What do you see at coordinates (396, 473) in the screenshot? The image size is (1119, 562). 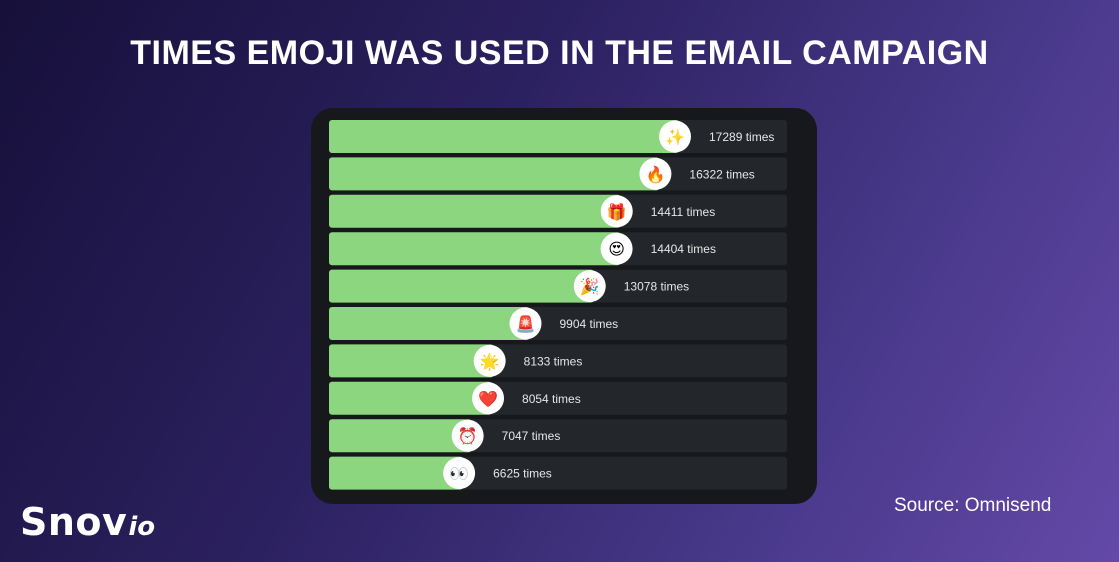 I see `bar-eyes` at bounding box center [396, 473].